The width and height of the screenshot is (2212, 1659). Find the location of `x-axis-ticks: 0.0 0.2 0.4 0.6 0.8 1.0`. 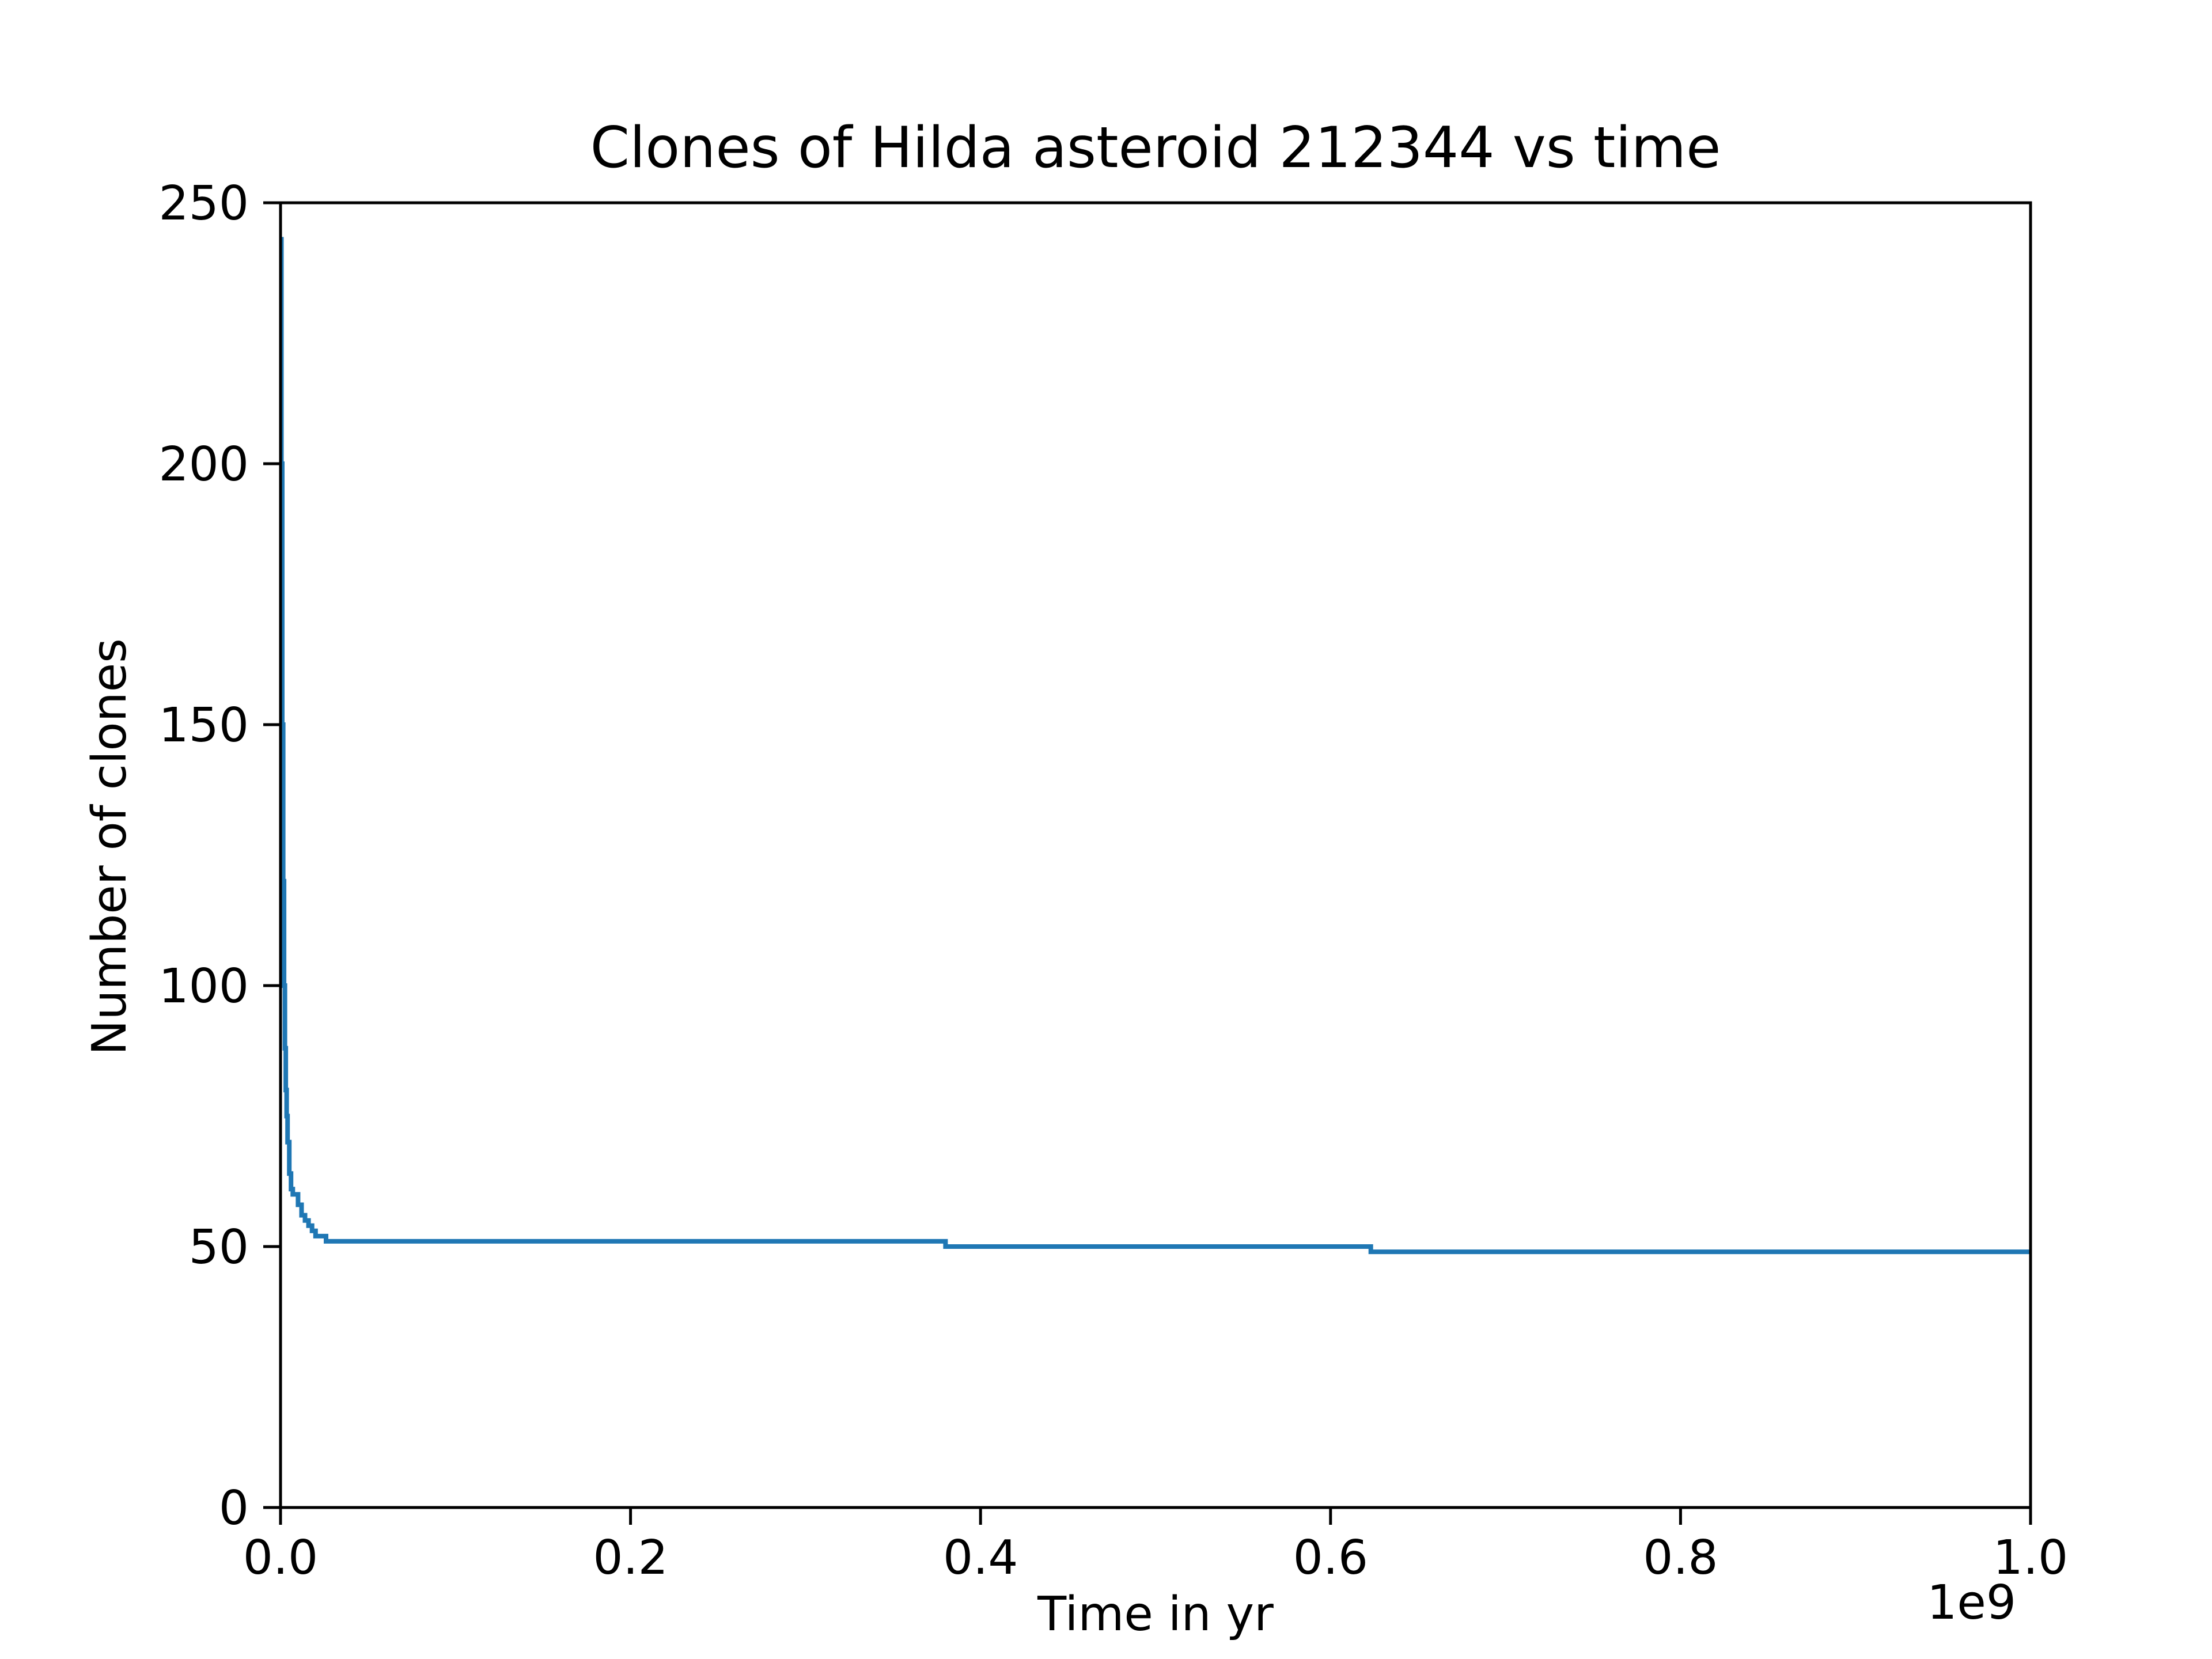

x-axis-ticks: 0.0 0.2 0.4 0.6 0.8 1.0 is located at coordinates (1155, 1546).